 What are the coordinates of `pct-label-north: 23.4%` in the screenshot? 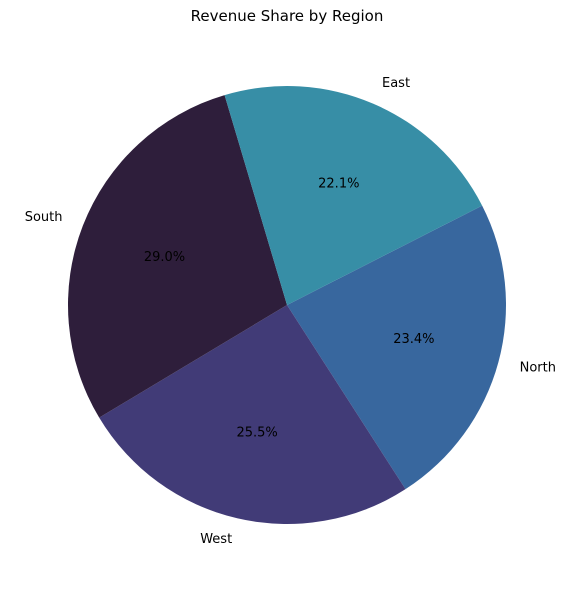 It's located at (413, 339).